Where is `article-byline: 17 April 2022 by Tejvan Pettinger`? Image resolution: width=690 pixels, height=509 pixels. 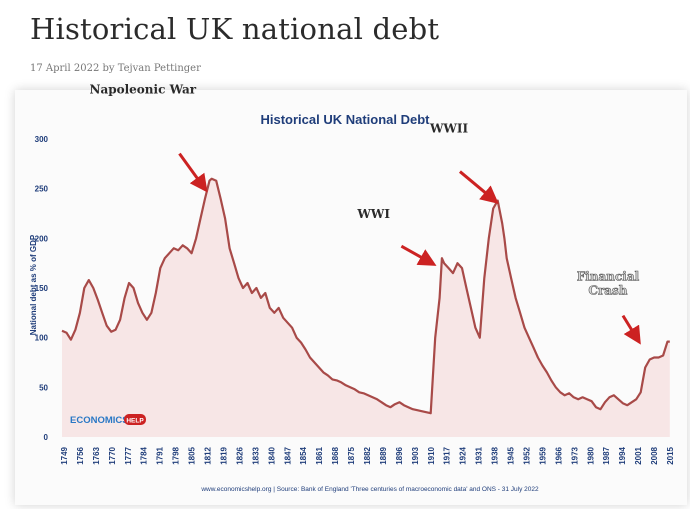
article-byline: 17 April 2022 by Tejvan Pettinger is located at coordinates (115, 68).